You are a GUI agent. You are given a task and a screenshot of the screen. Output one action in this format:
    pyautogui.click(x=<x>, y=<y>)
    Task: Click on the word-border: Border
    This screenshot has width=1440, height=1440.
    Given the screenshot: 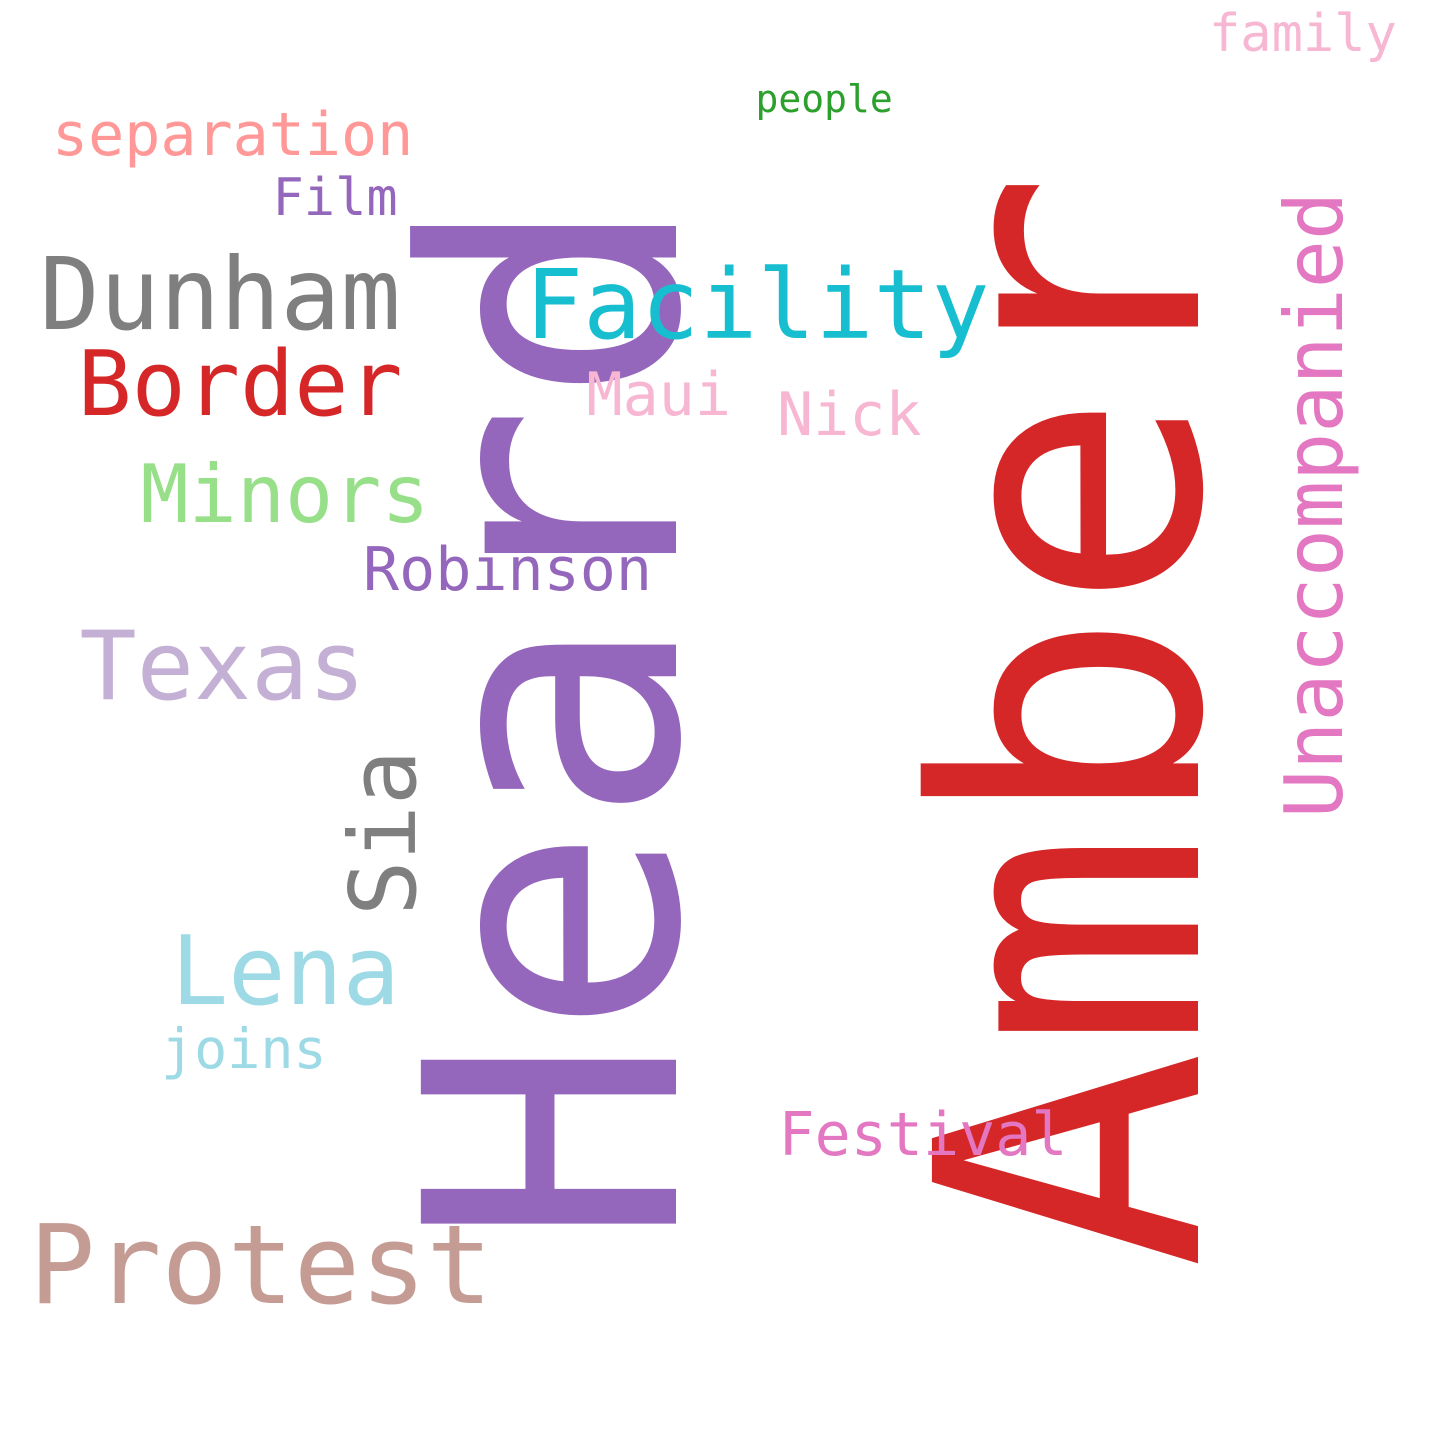 What is the action you would take?
    pyautogui.click(x=240, y=384)
    